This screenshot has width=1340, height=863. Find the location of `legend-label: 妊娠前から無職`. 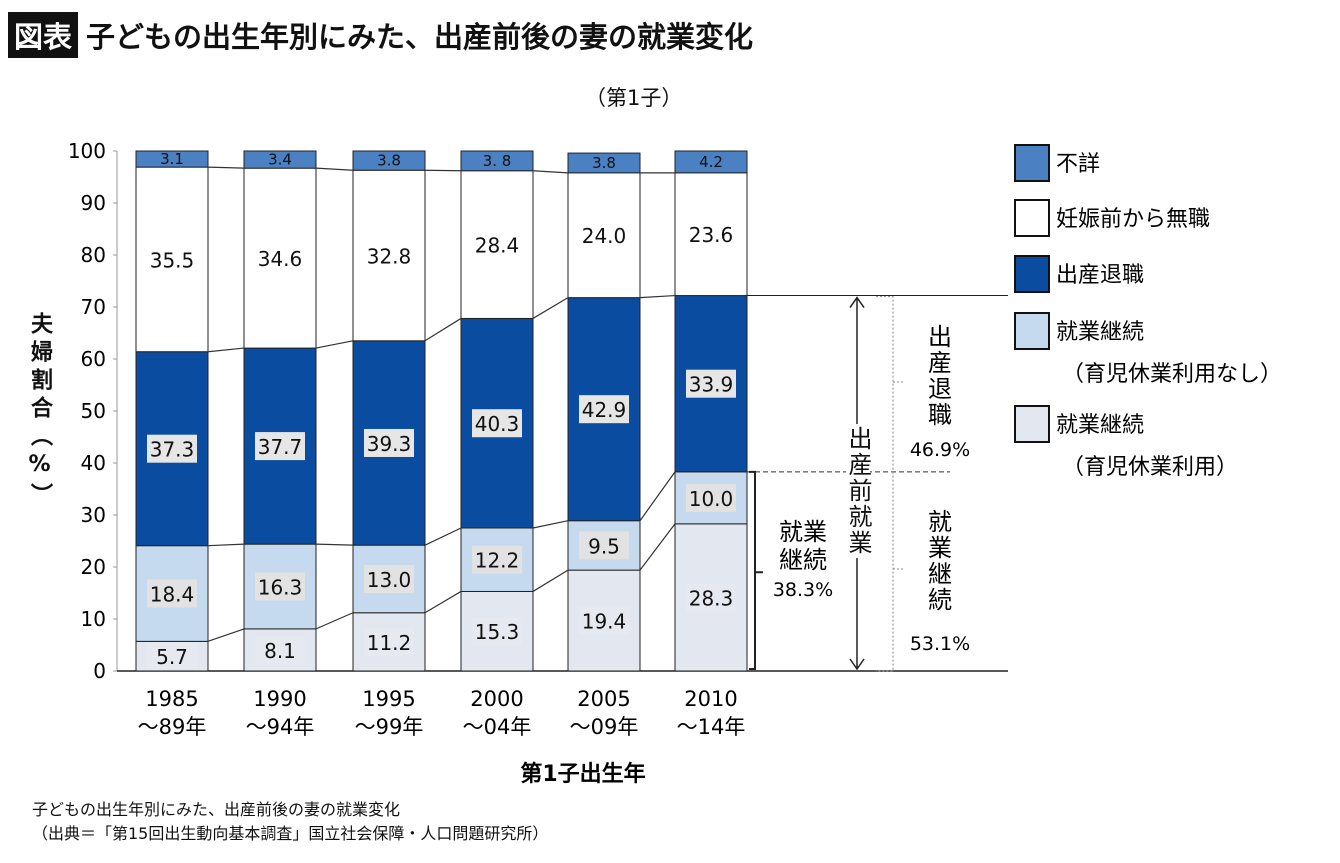

legend-label: 妊娠前から無職 is located at coordinates (1133, 219).